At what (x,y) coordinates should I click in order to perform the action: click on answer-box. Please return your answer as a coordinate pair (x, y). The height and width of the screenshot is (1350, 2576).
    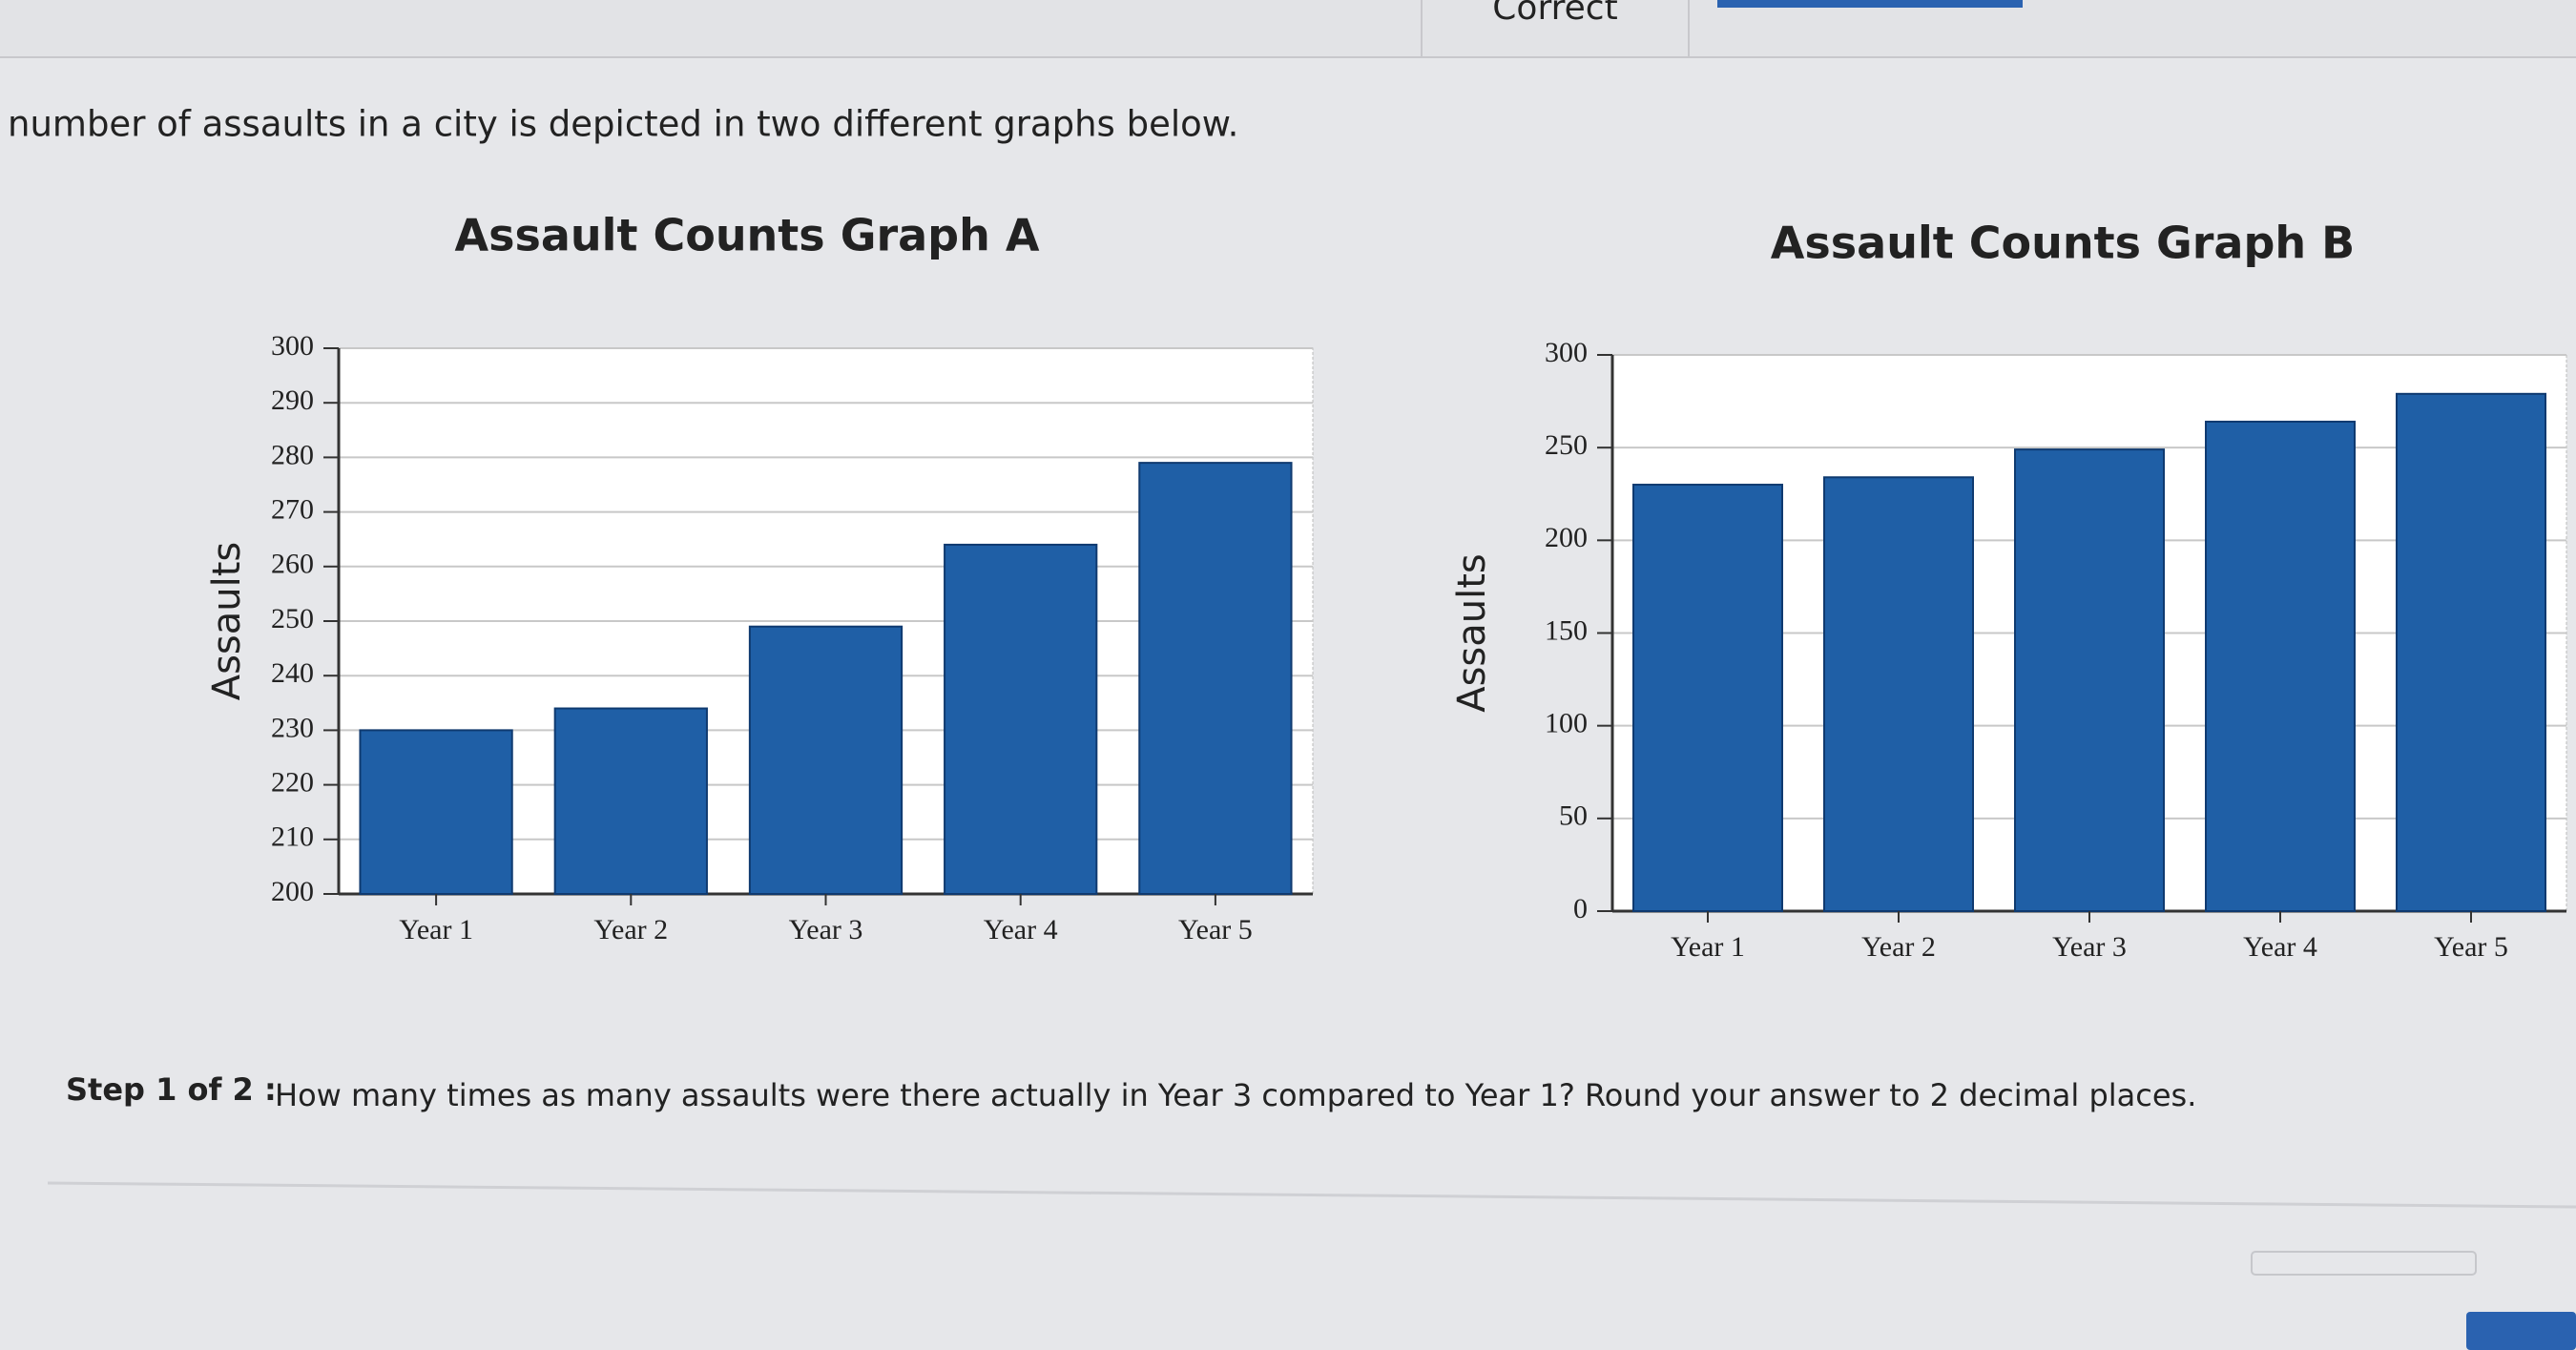
    Looking at the image, I should click on (2364, 1263).